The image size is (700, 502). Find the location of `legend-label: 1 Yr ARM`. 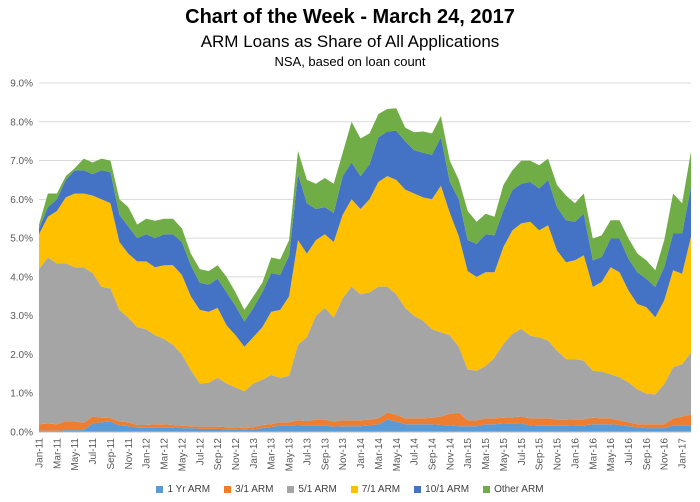

legend-label: 1 Yr ARM is located at coordinates (189, 489).